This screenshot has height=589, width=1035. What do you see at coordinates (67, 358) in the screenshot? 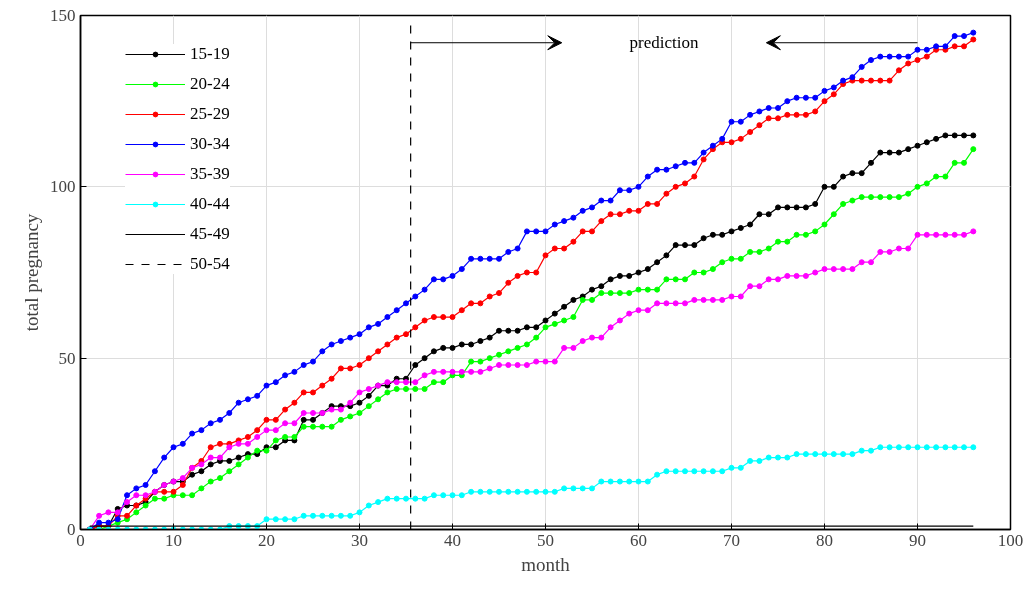
I see `y-tick-label: 50` at bounding box center [67, 358].